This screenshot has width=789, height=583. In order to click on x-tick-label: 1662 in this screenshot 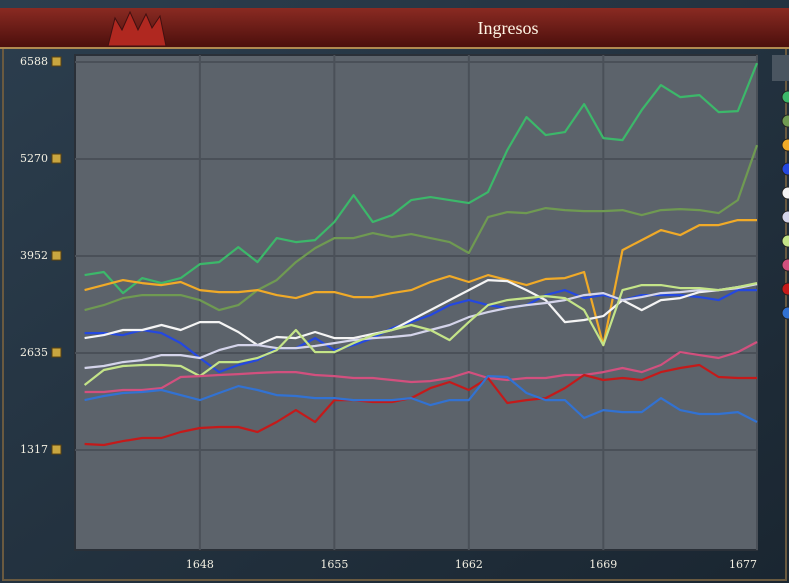, I will do `click(469, 564)`.